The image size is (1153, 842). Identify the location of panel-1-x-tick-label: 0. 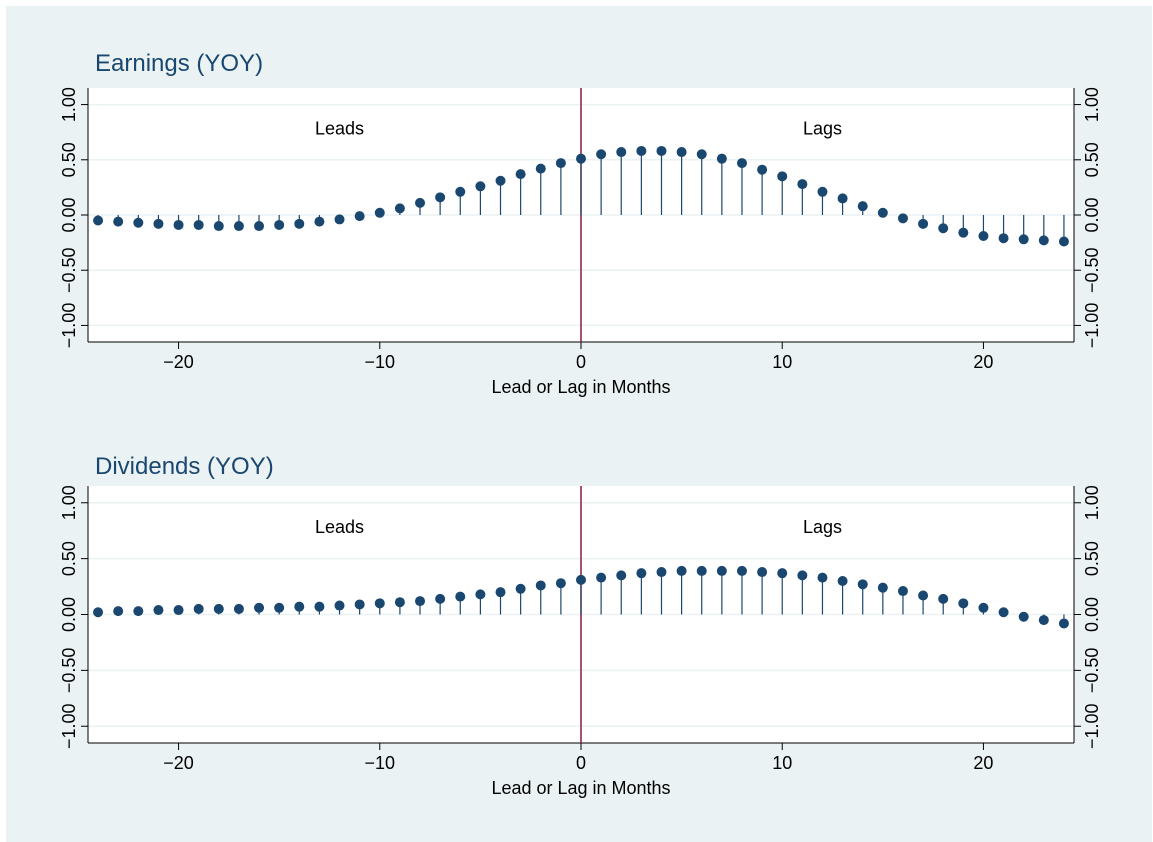
(581, 362).